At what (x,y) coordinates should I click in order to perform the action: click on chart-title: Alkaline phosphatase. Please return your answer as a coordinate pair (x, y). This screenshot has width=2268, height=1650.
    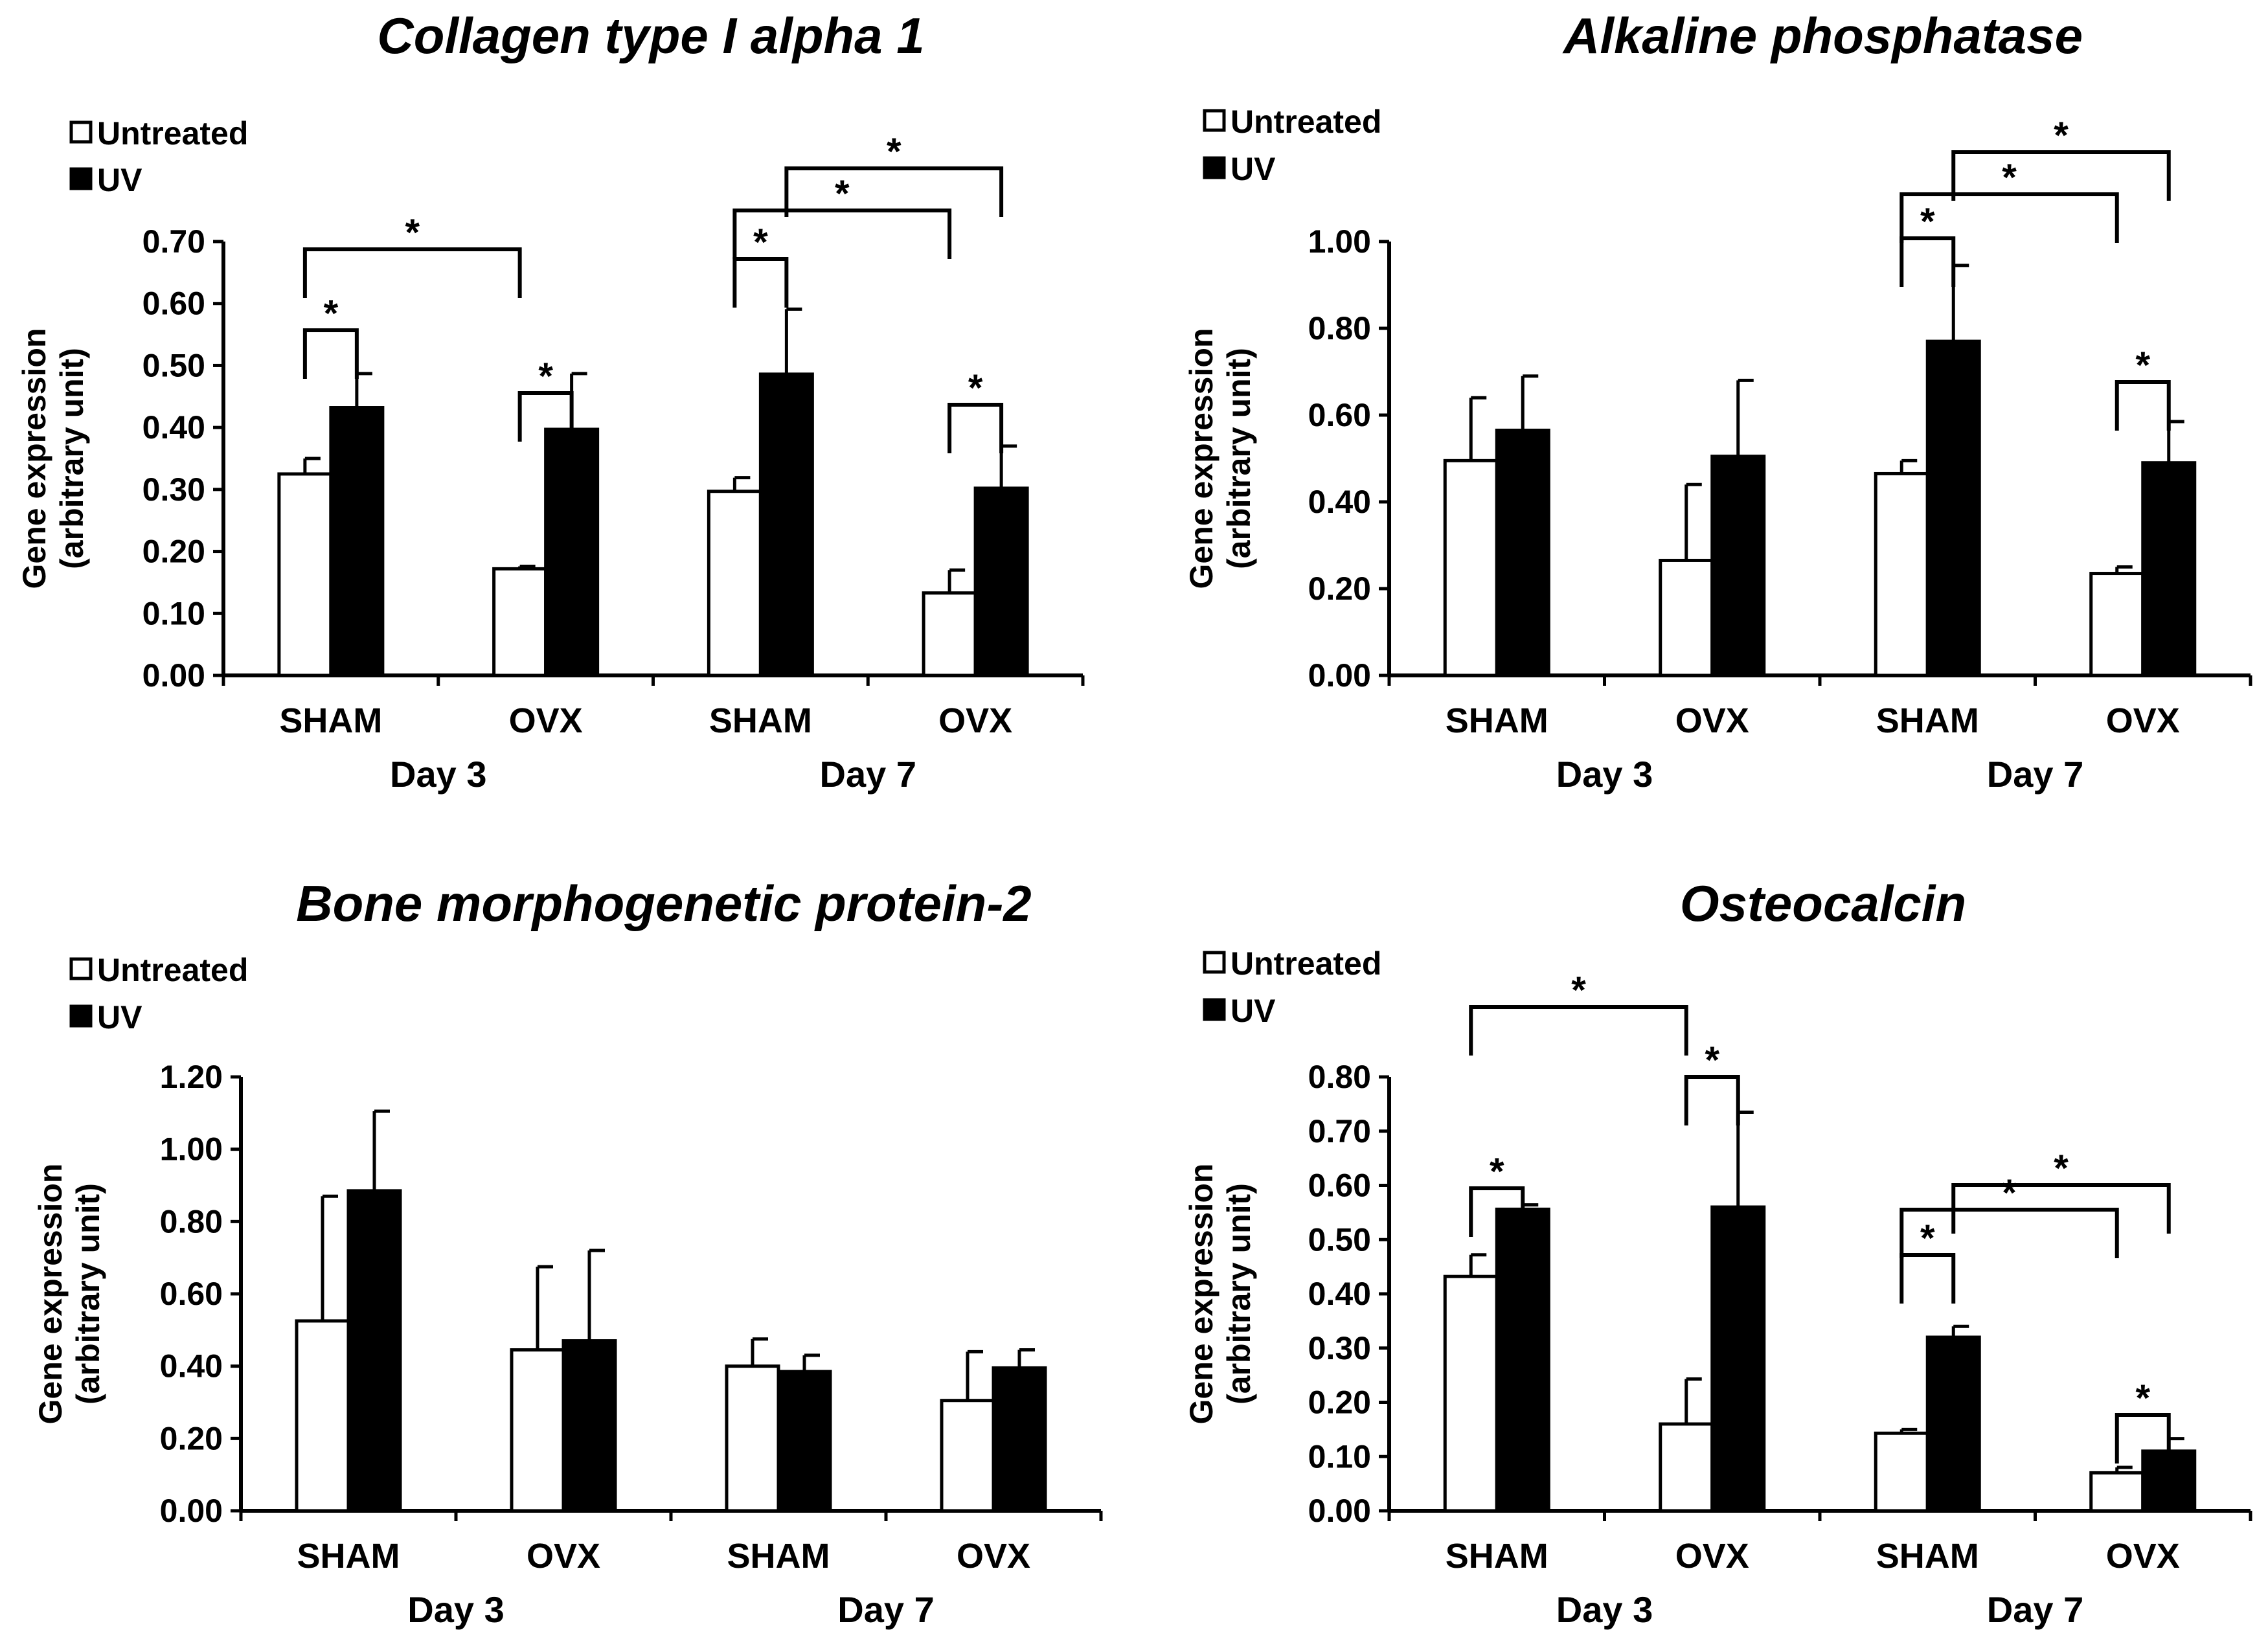
    Looking at the image, I should click on (1822, 35).